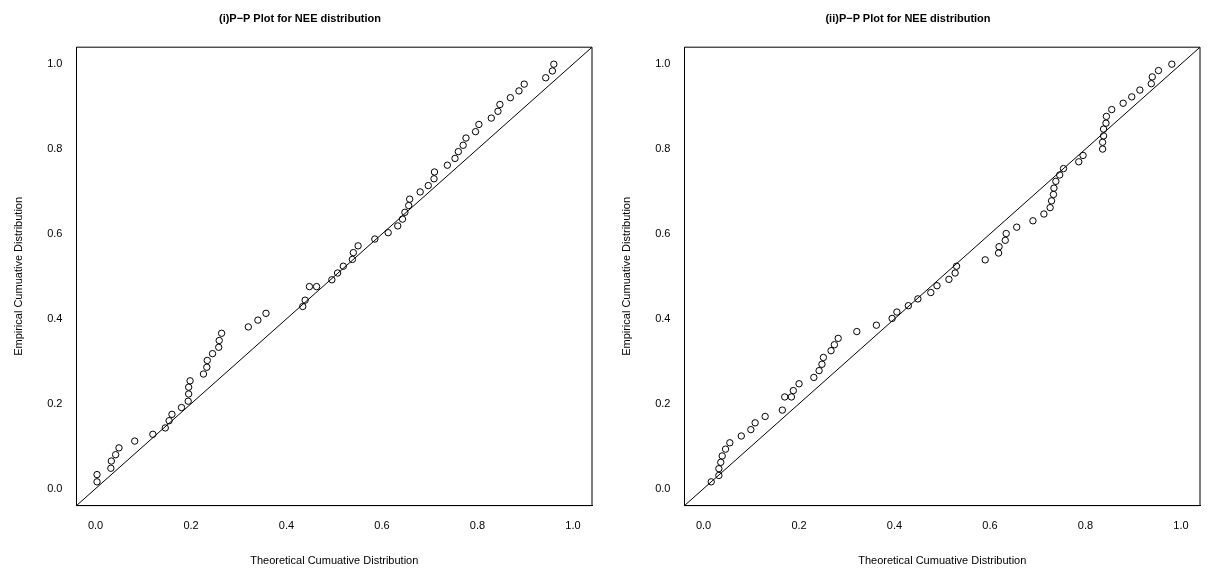 This screenshot has width=1217, height=576. What do you see at coordinates (908, 17) in the screenshot?
I see `chart-title: (ii)P−P Plot for NEE distribution` at bounding box center [908, 17].